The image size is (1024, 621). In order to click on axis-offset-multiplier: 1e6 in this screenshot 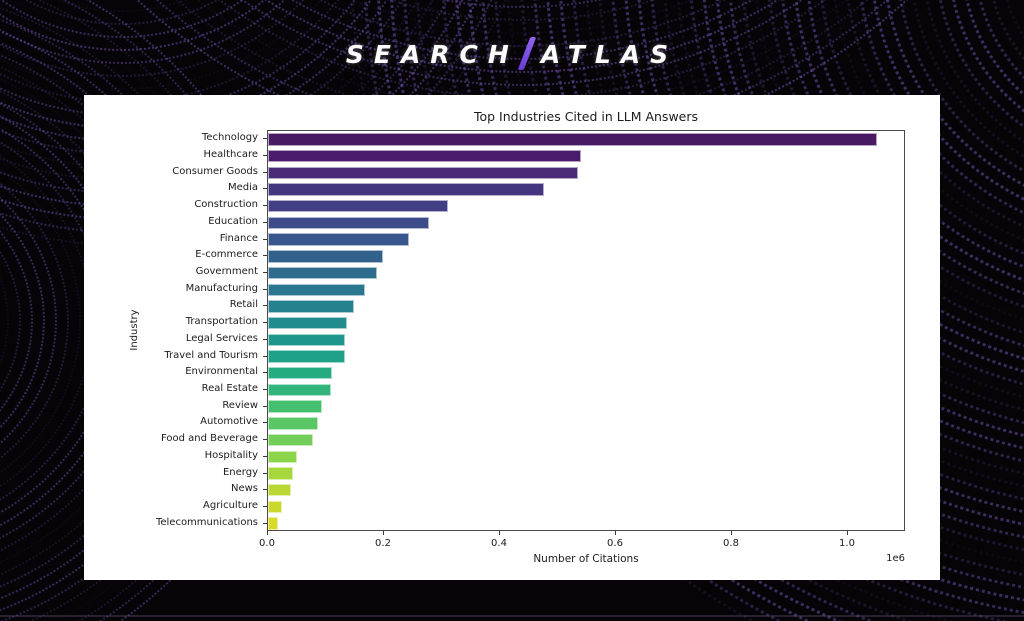, I will do `click(895, 558)`.